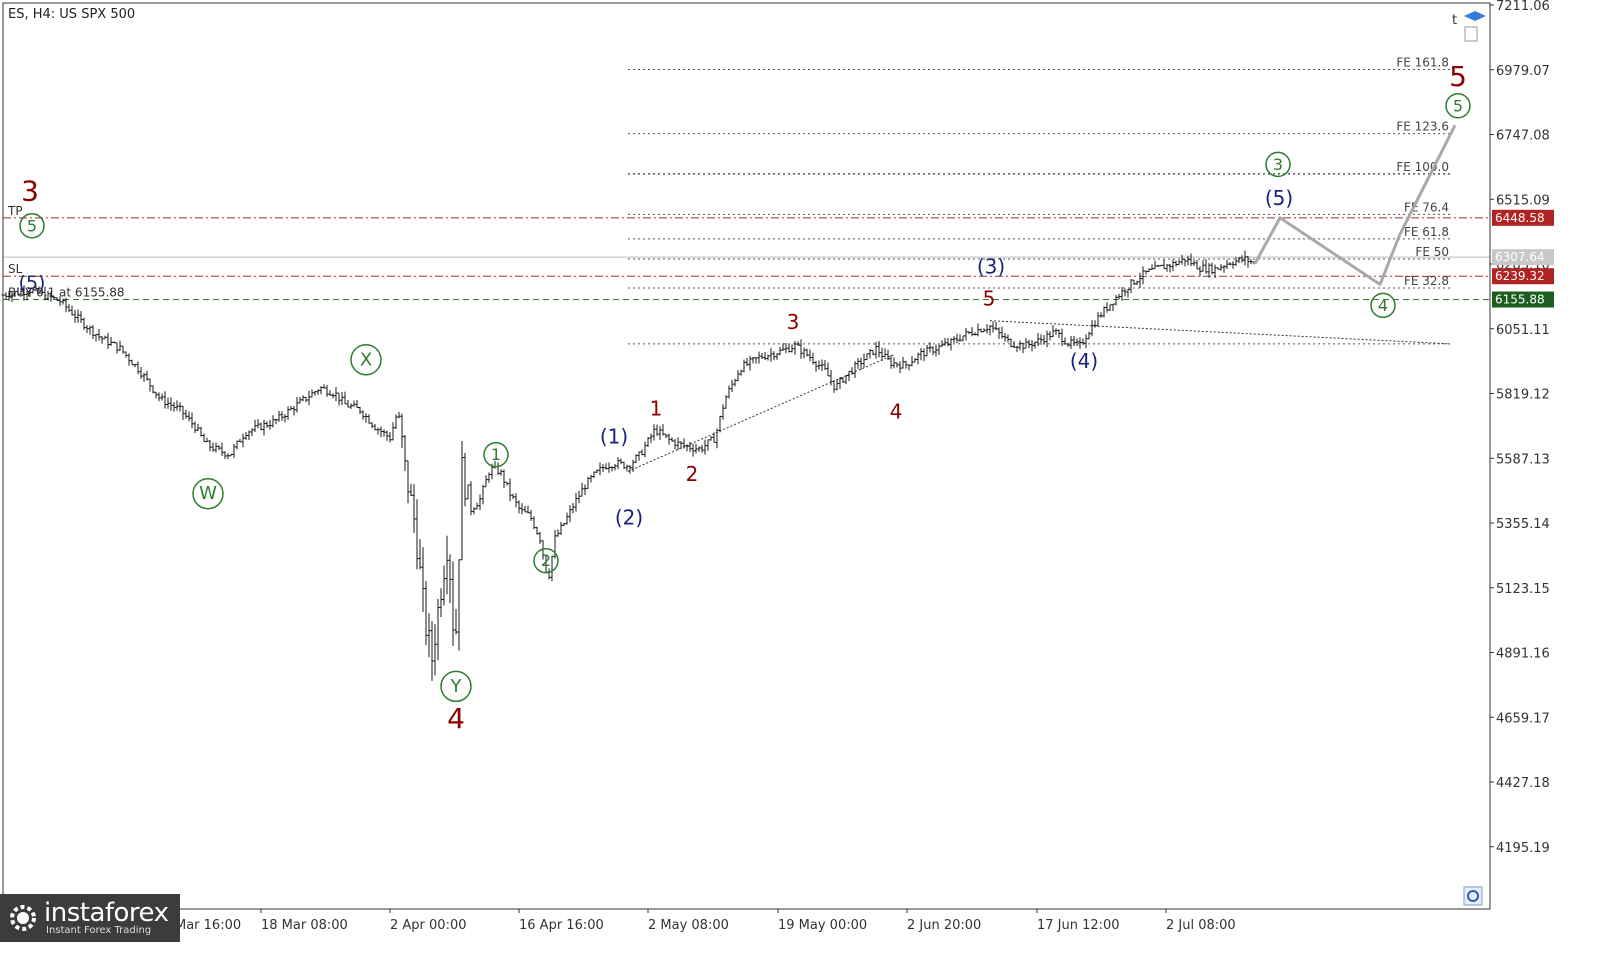 The width and height of the screenshot is (1600, 957). I want to click on fib-label: FE 123.6, so click(1422, 127).